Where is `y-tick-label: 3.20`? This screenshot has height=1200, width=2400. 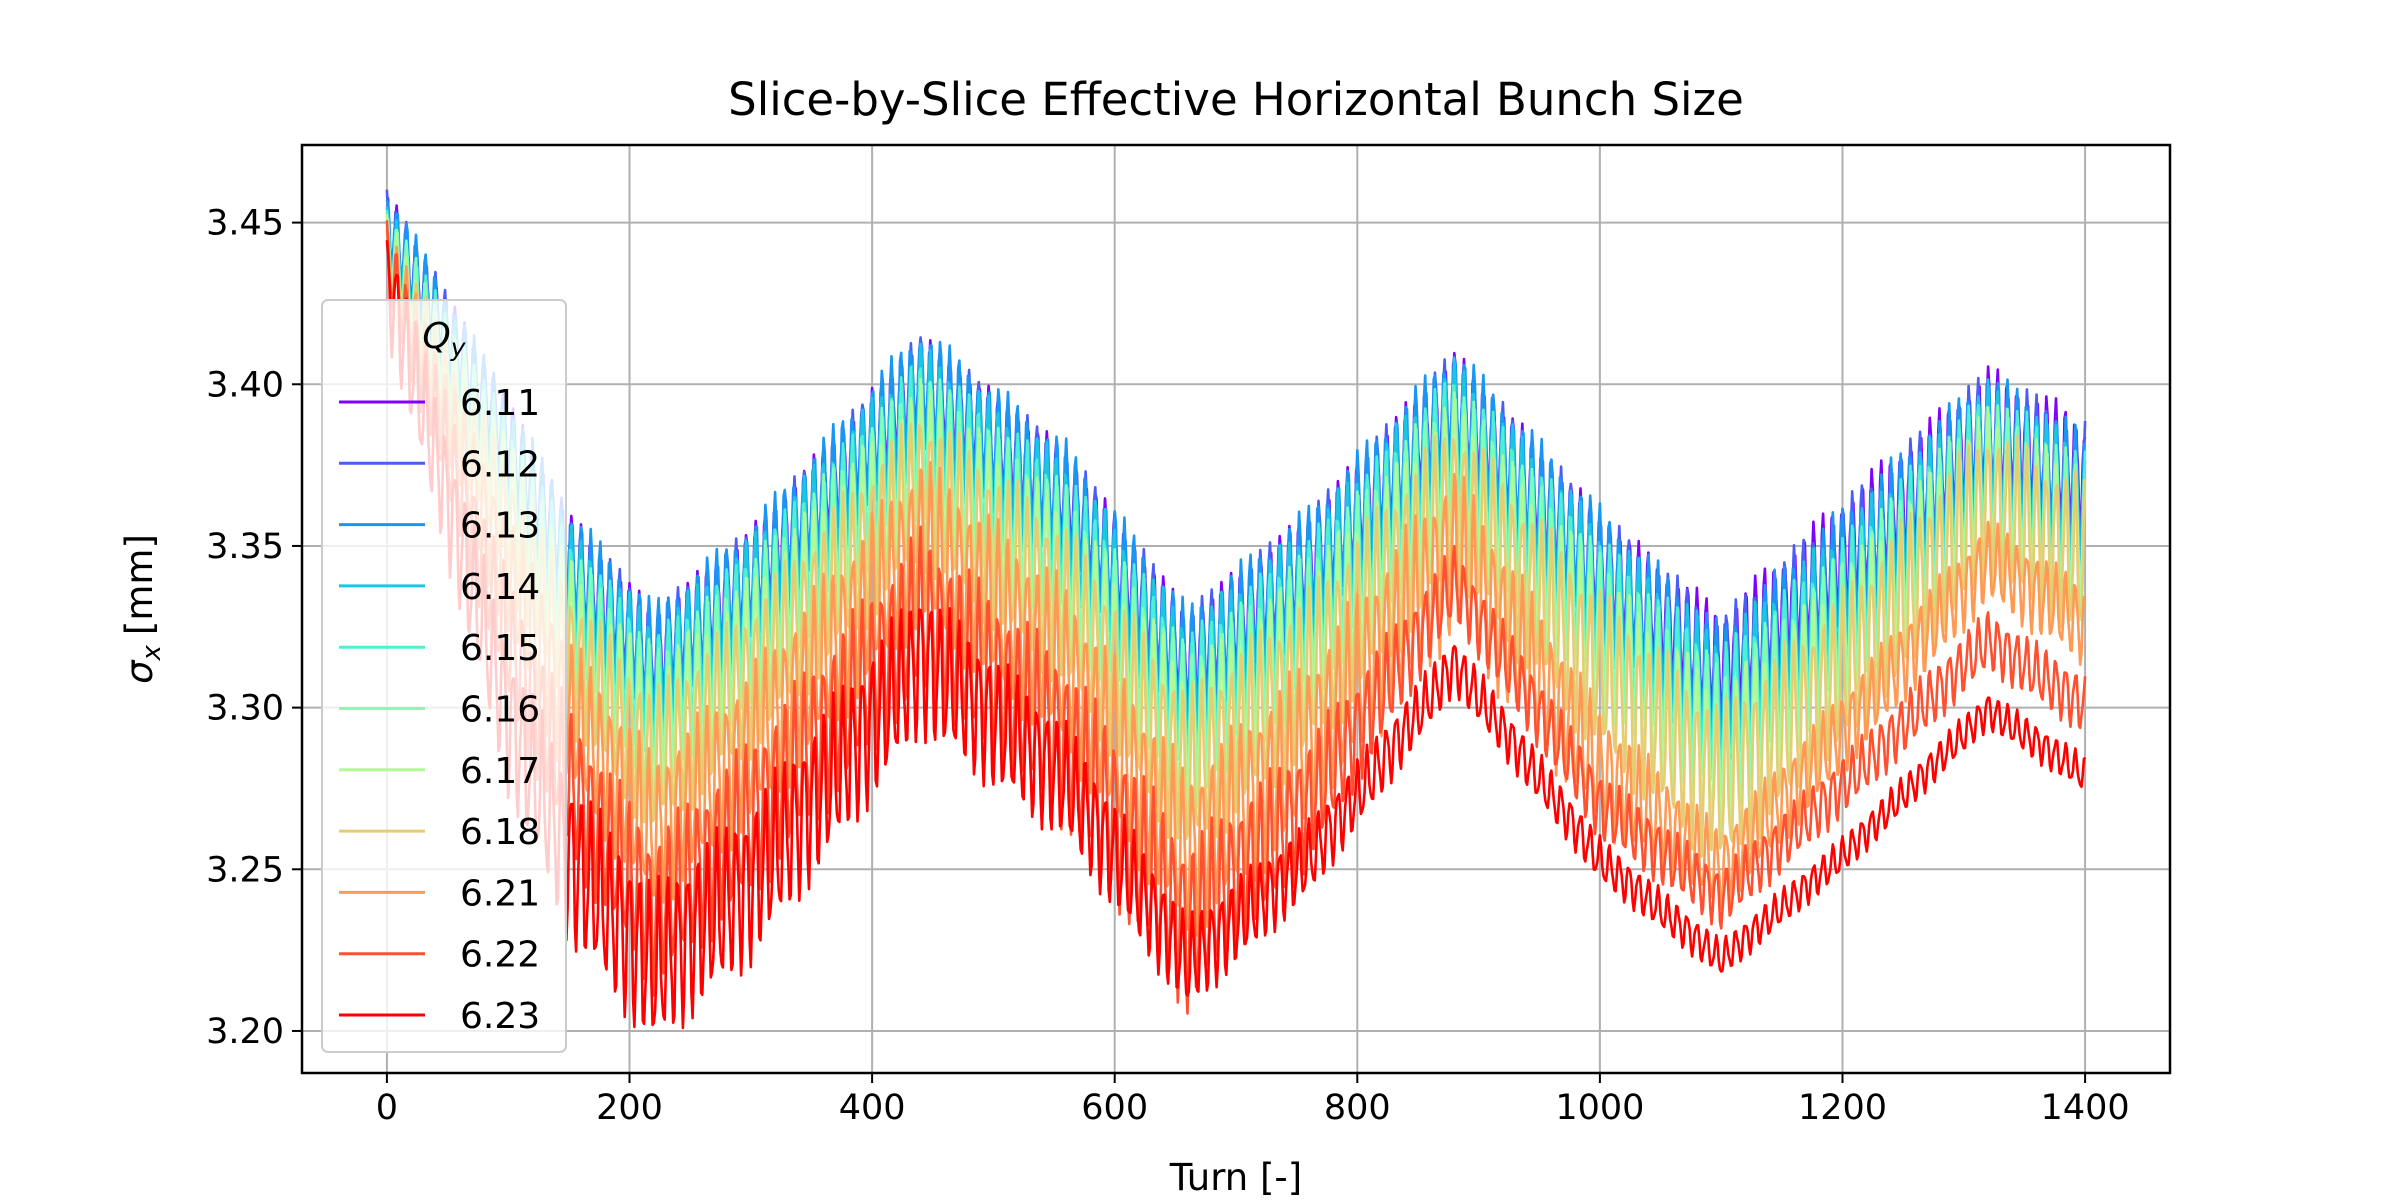 y-tick-label: 3.20 is located at coordinates (245, 1032).